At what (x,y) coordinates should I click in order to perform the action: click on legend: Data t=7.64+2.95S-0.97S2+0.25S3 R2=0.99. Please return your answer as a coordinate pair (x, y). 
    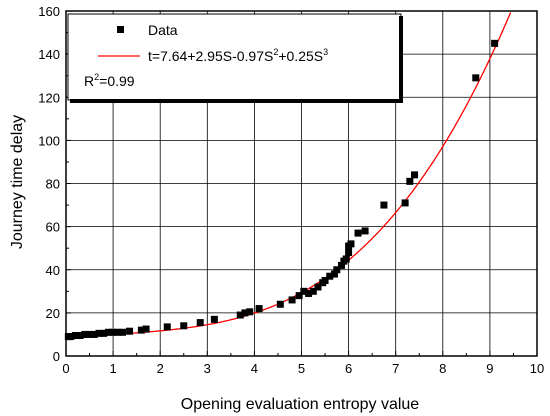
    Looking at the image, I should click on (235, 58).